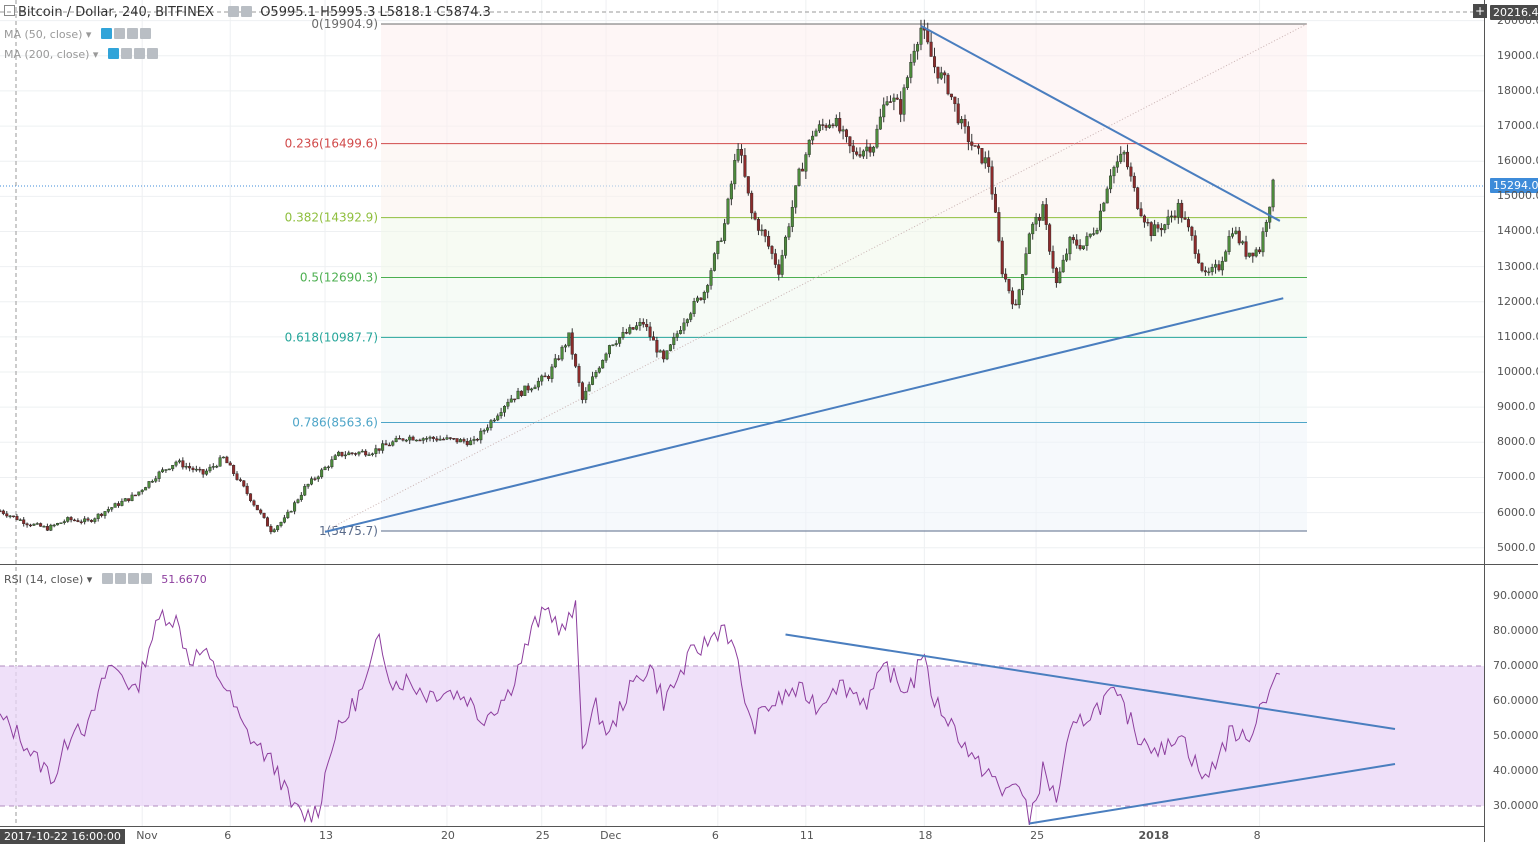 Image resolution: width=1538 pixels, height=844 pixels. What do you see at coordinates (44, 579) in the screenshot?
I see `rsi-label: RSI (14, close)` at bounding box center [44, 579].